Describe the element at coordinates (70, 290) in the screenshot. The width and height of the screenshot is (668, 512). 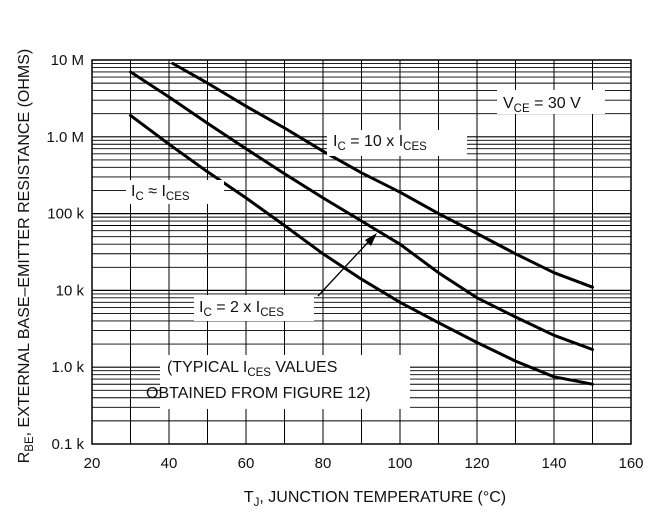
I see `y-tick-label: 10 k` at that location.